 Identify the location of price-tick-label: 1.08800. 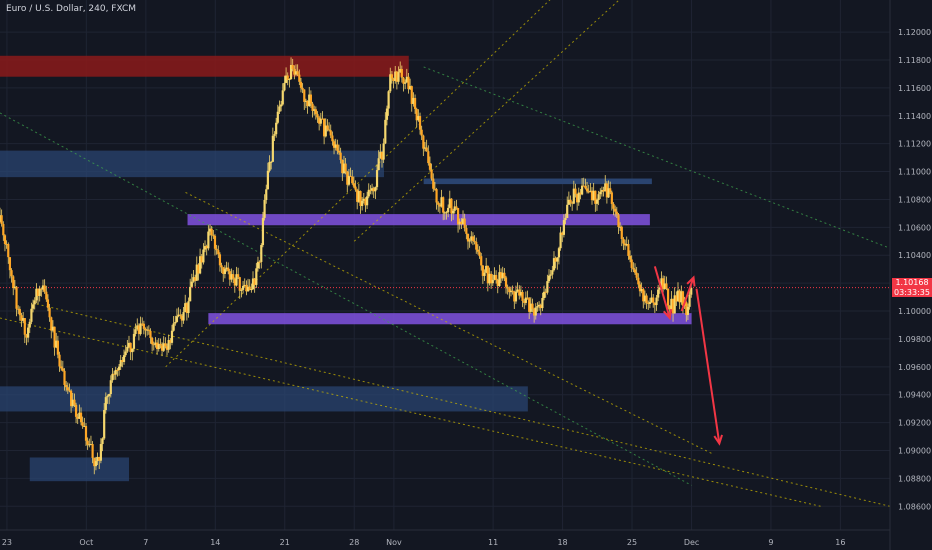
(914, 478).